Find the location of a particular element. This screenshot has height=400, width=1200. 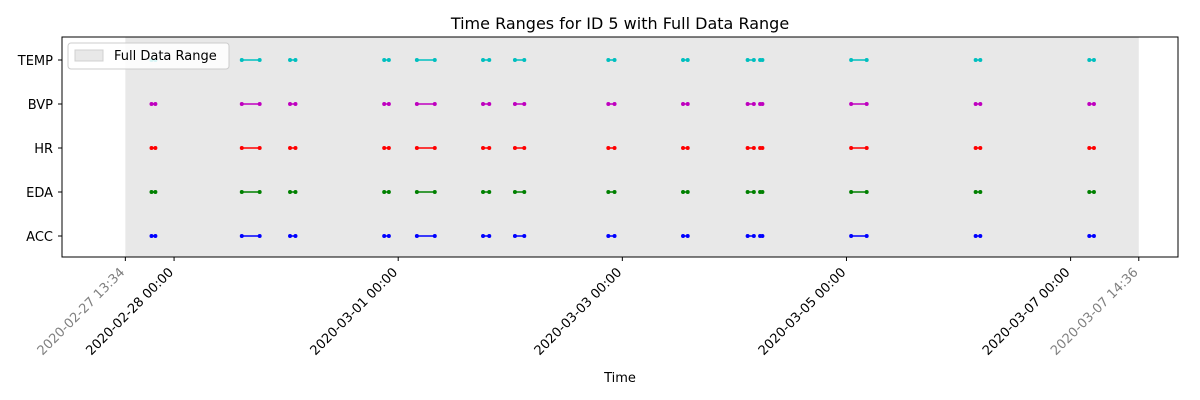

series-acc is located at coordinates (622, 236).